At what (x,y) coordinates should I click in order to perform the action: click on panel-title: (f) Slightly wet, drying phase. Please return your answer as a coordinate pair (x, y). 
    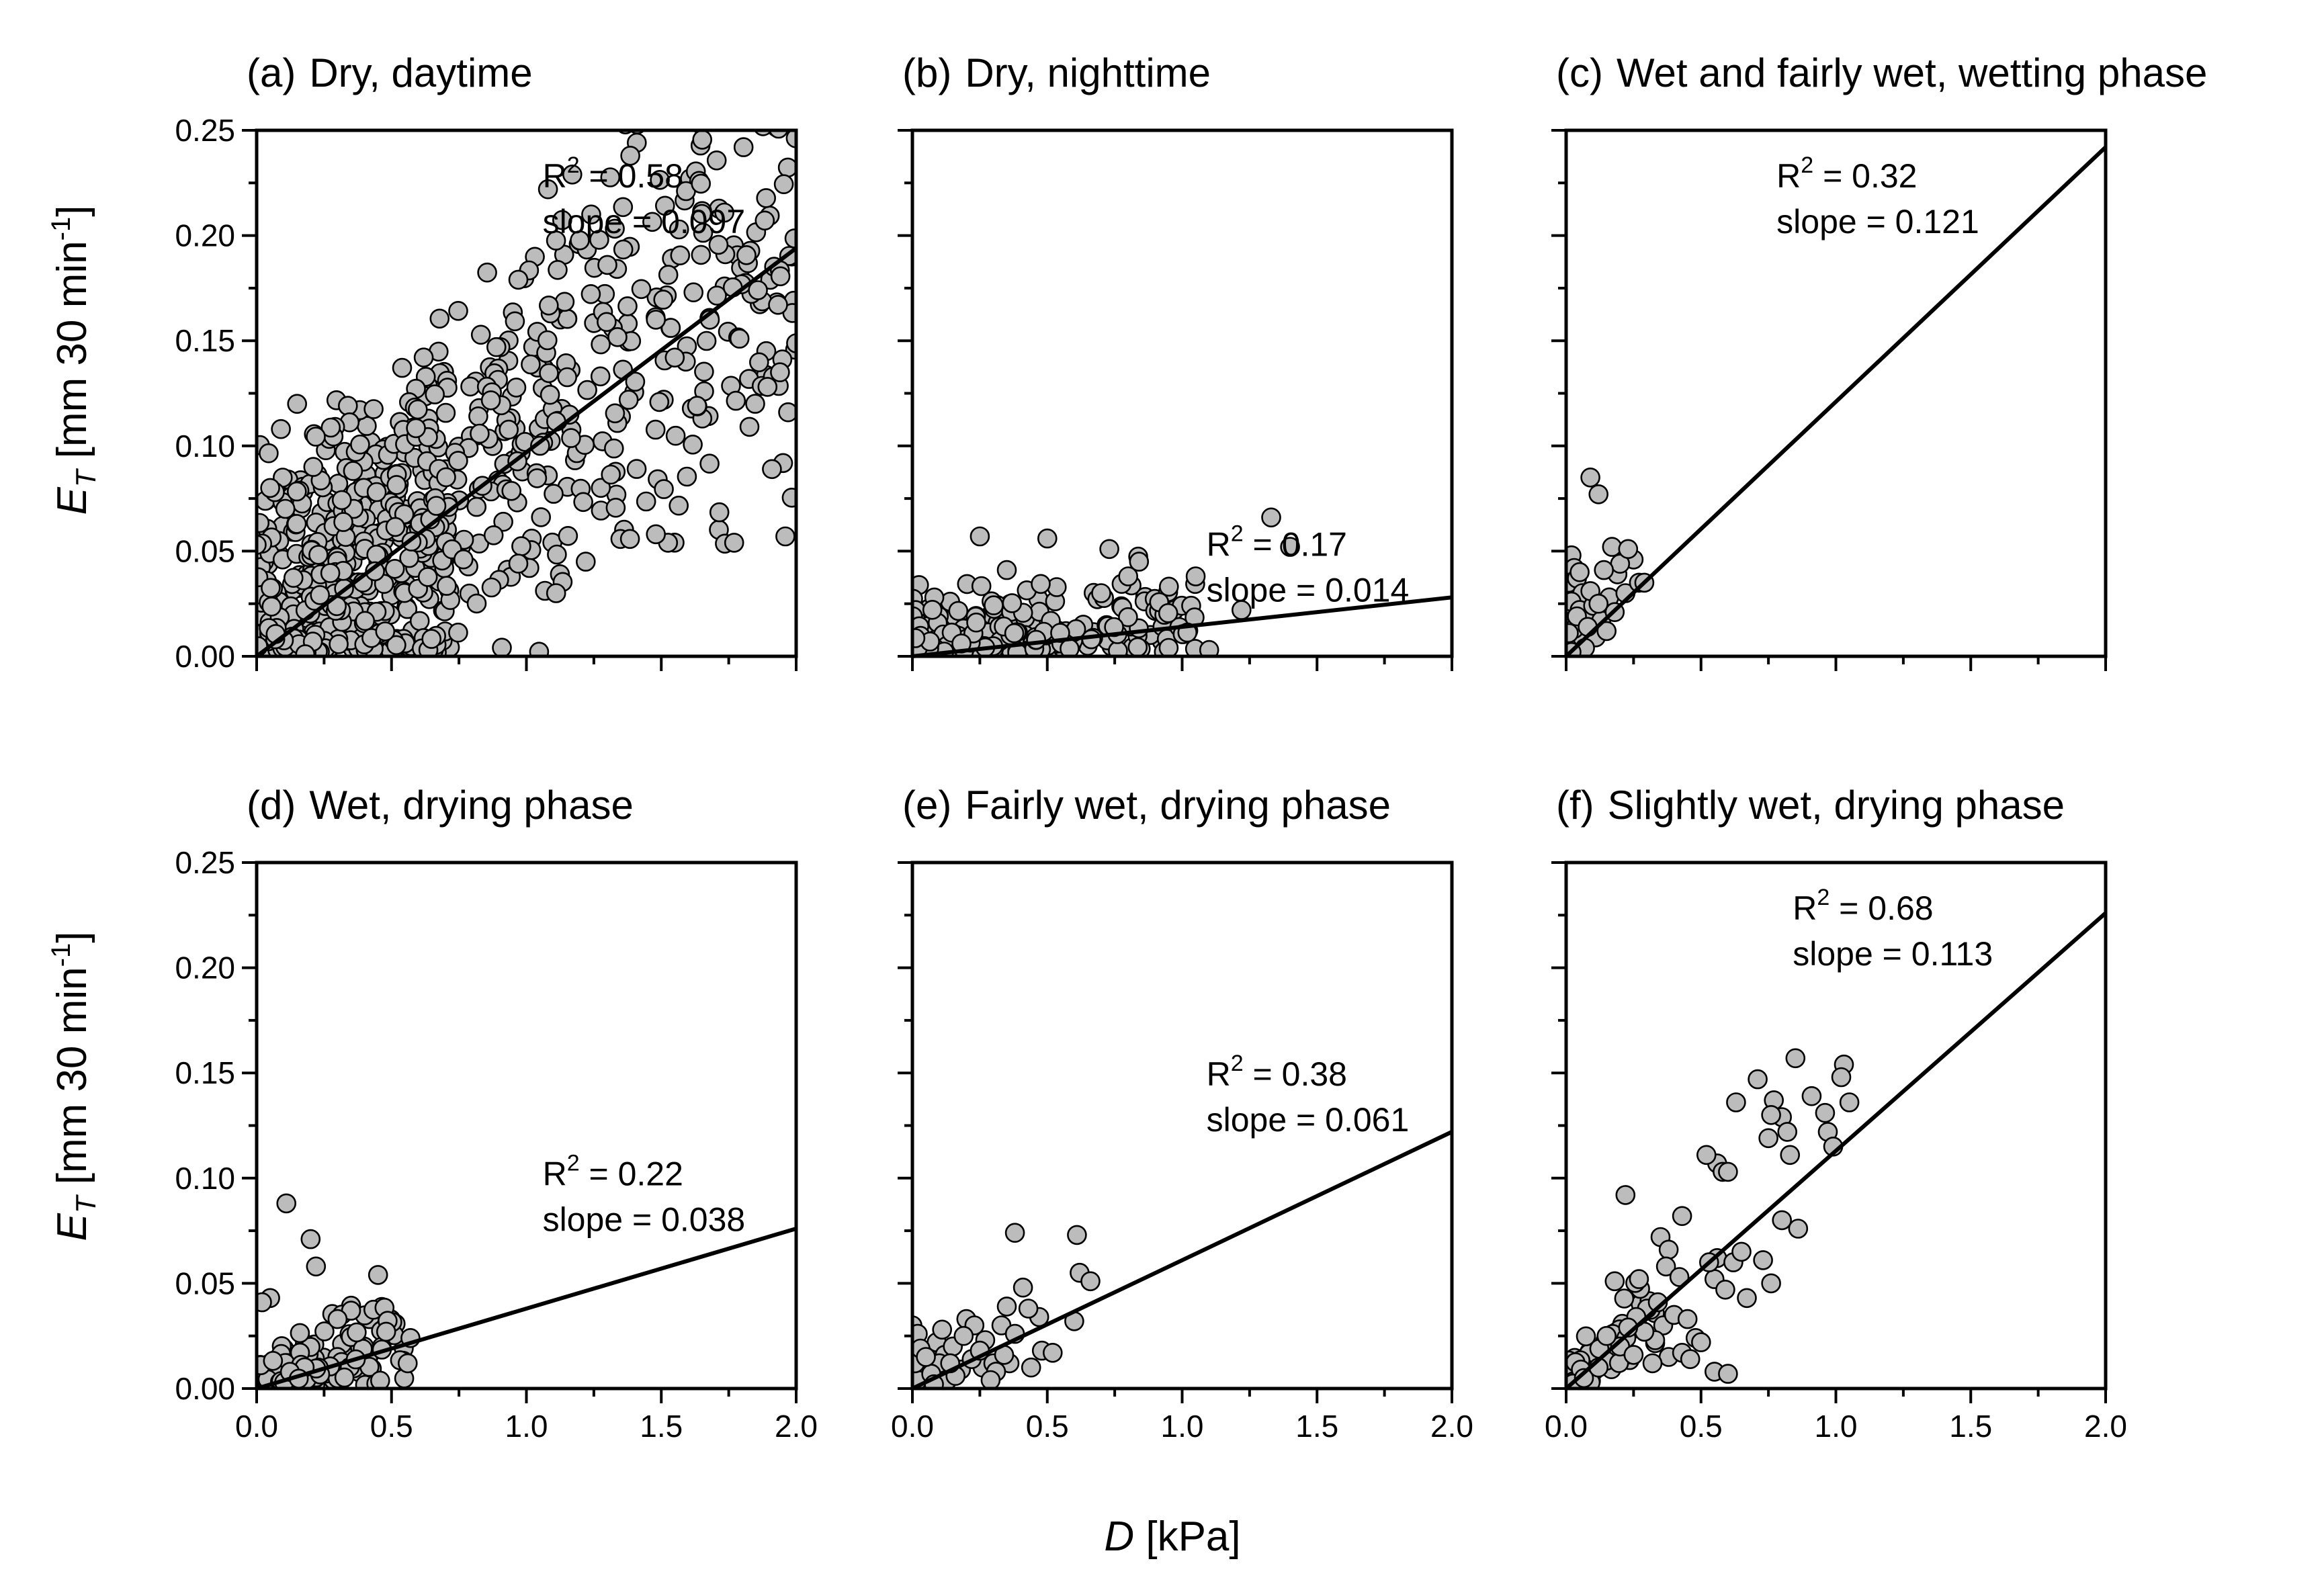
    Looking at the image, I should click on (1810, 805).